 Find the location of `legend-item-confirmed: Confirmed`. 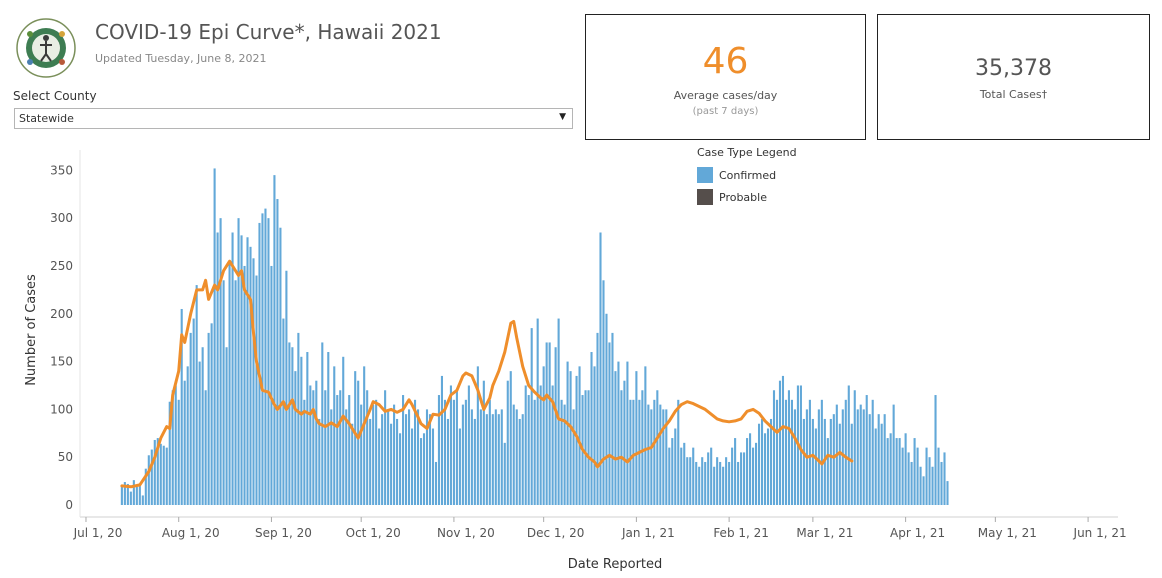

legend-item-confirmed: Confirmed is located at coordinates (747, 175).